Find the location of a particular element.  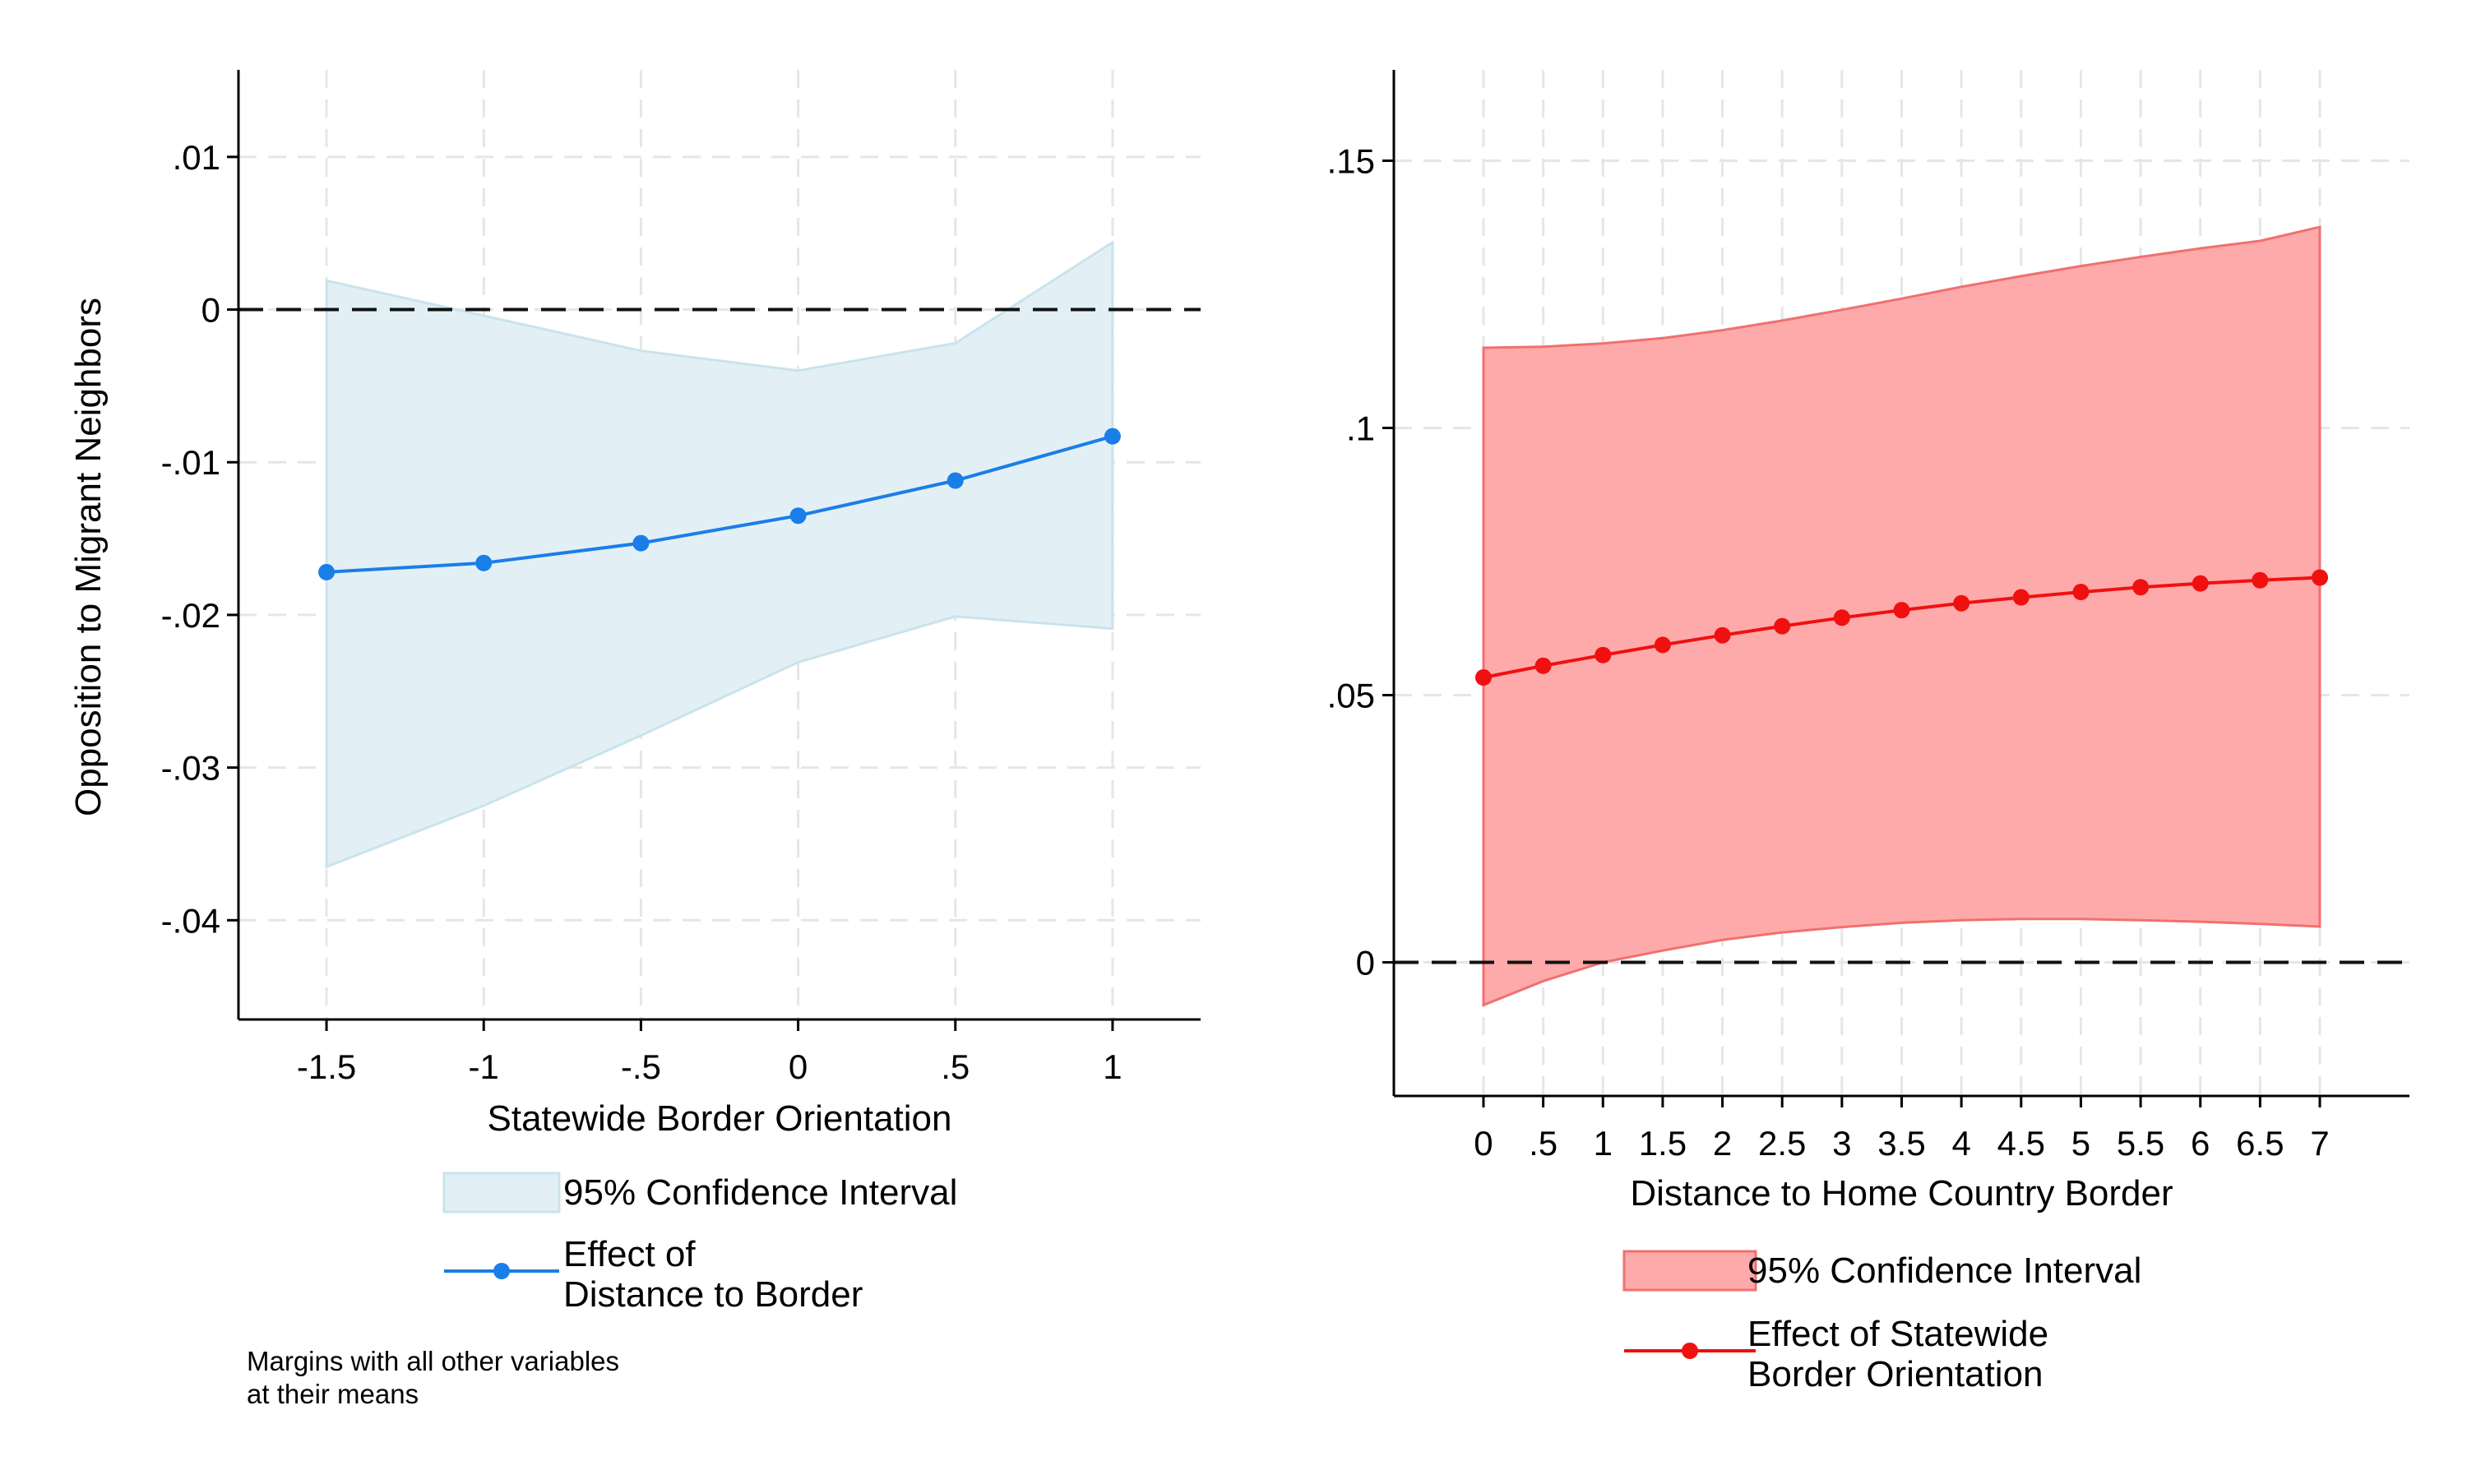

x-axis-title: Distance to Home Country Border is located at coordinates (1901, 1193).